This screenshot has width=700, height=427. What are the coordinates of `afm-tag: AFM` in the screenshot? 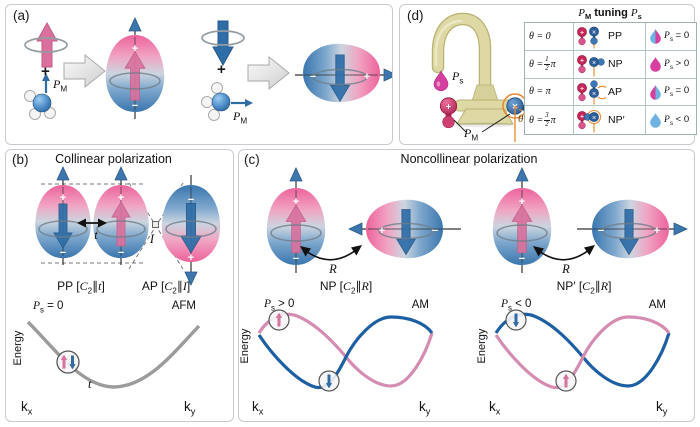 It's located at (183, 306).